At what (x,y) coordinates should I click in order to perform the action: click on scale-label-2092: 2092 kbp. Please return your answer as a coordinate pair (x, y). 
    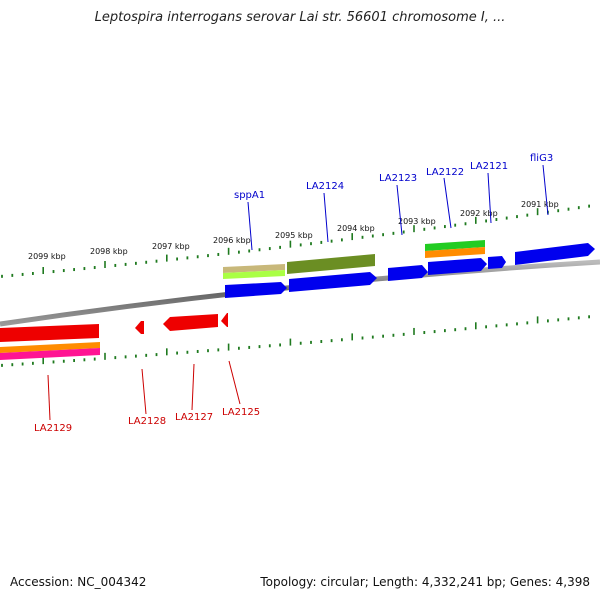
    Looking at the image, I should click on (479, 213).